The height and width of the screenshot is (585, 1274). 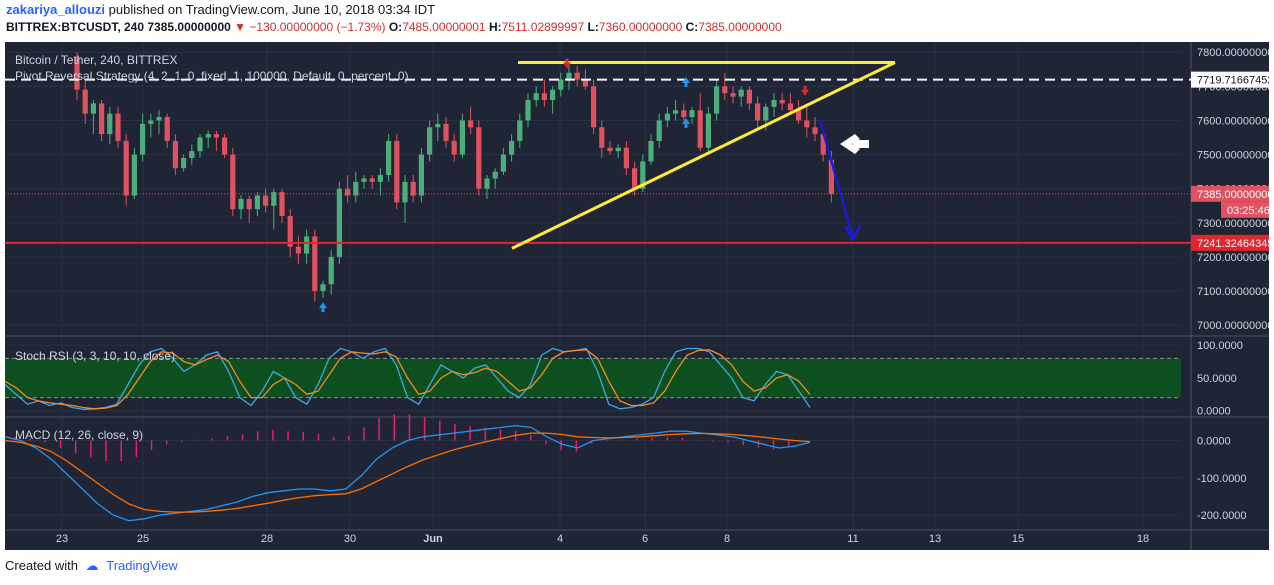 I want to click on countdown-tag: 03:25:46, so click(x=1248, y=211).